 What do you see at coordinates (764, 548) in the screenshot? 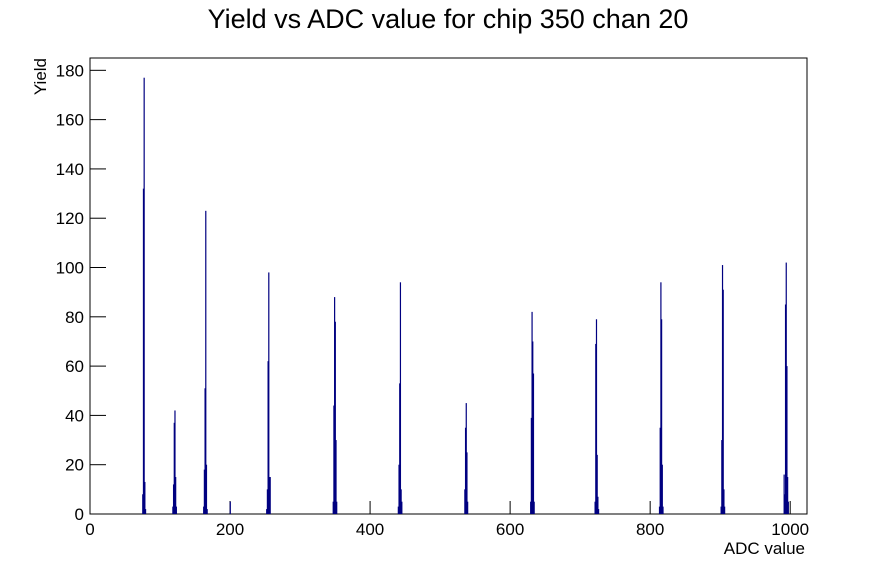
I see `x-axis-label: ADC value` at bounding box center [764, 548].